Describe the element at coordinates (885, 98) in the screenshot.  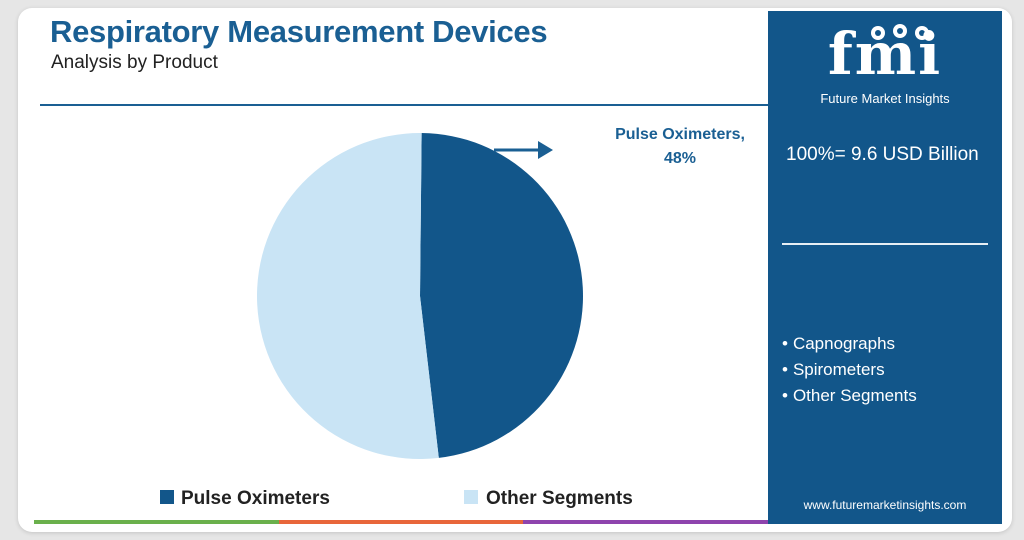
I see `logo-subtitle: Future Market Insights` at that location.